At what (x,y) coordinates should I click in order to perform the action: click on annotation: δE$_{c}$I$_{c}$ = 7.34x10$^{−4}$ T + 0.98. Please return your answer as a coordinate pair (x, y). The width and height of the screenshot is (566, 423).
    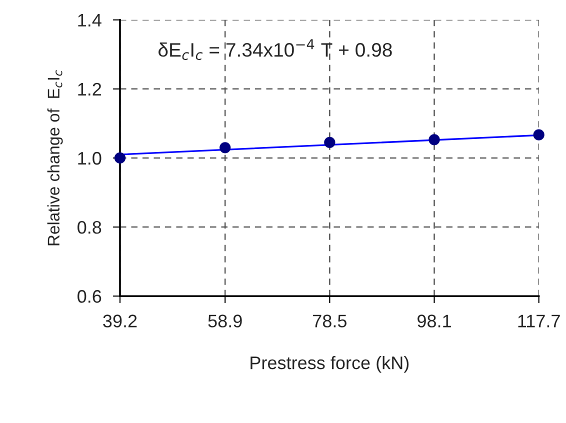
    Looking at the image, I should click on (275, 49).